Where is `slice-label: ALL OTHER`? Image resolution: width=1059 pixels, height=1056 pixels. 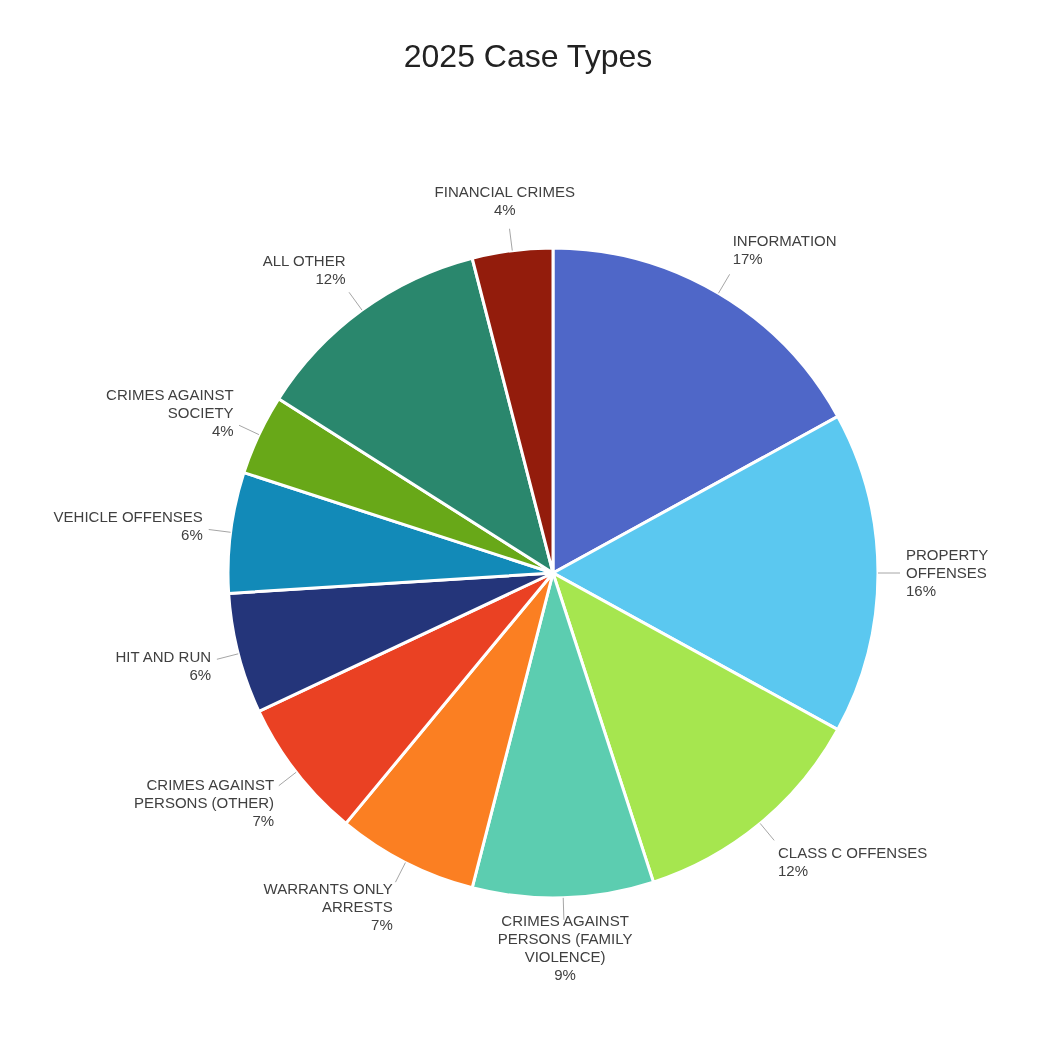
slice-label: ALL OTHER is located at coordinates (304, 260).